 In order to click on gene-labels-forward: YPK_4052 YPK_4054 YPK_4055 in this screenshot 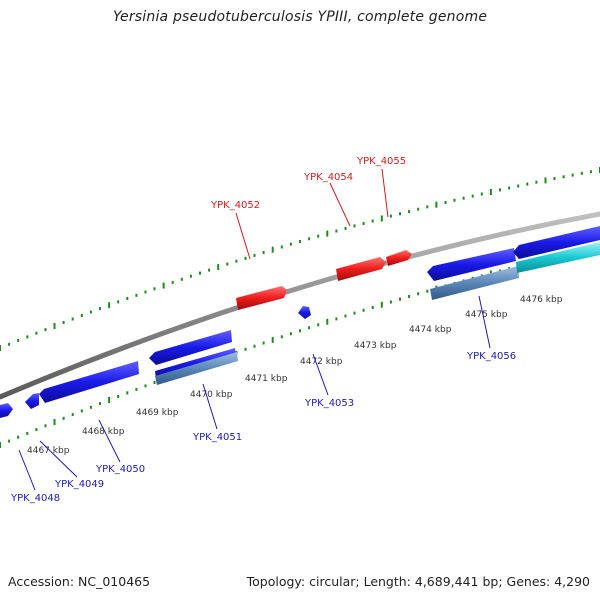, I will do `click(308, 183)`.